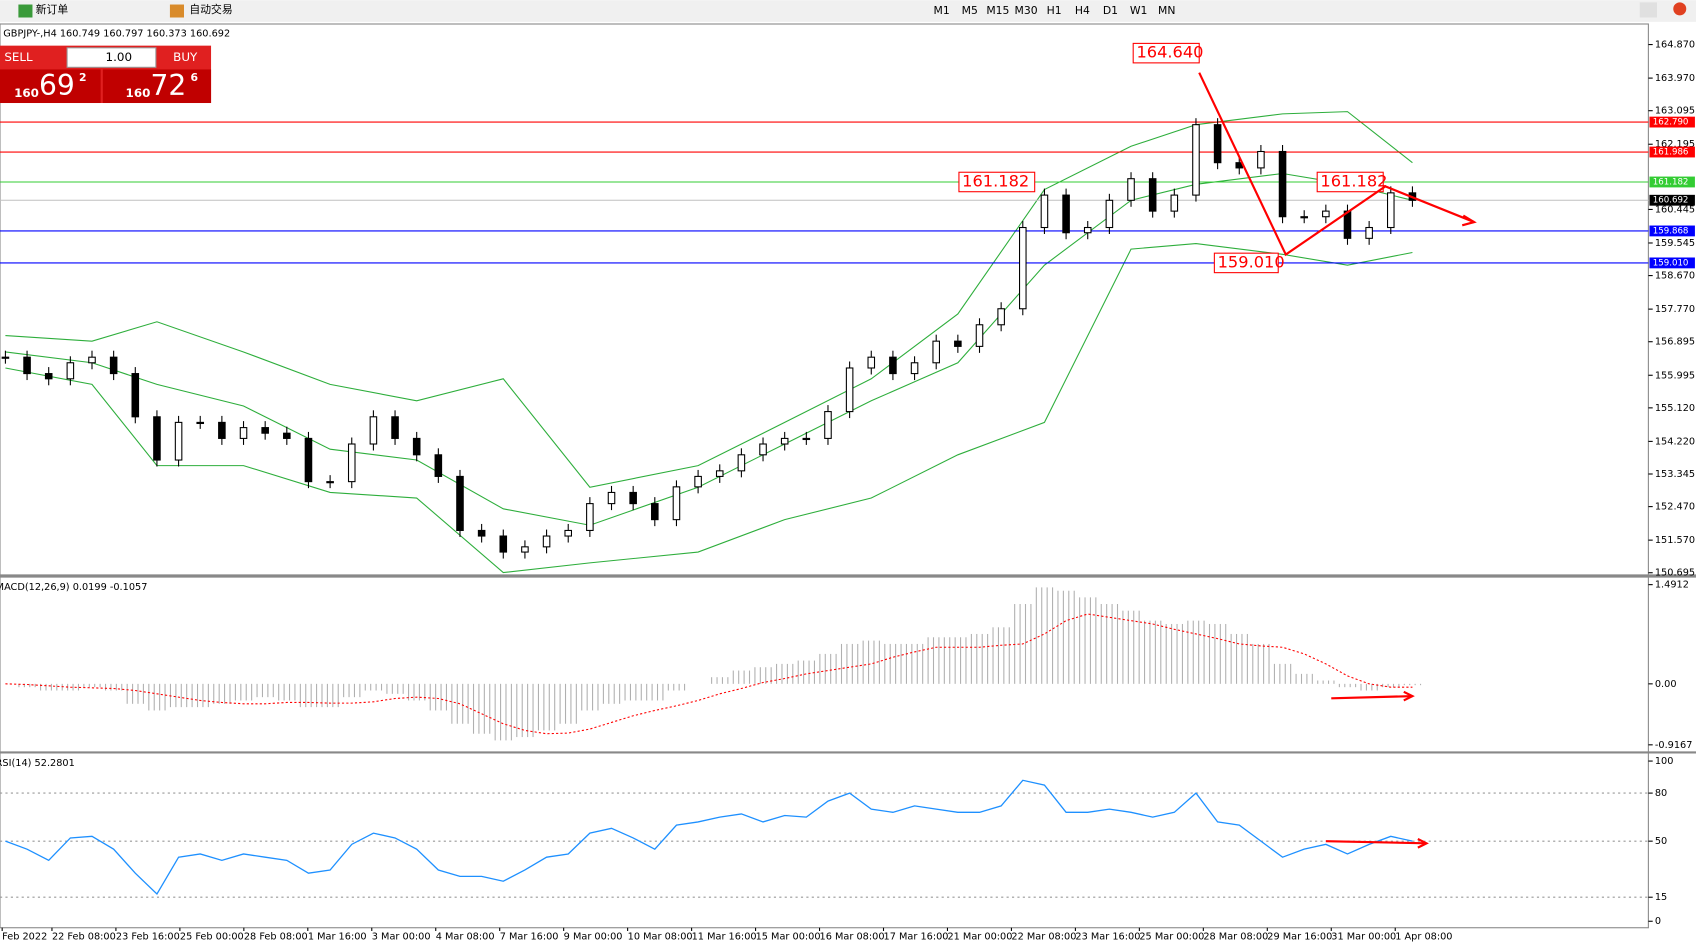 Image resolution: width=1696 pixels, height=946 pixels. Describe the element at coordinates (185, 57) in the screenshot. I see `buy-label: BUY` at that location.